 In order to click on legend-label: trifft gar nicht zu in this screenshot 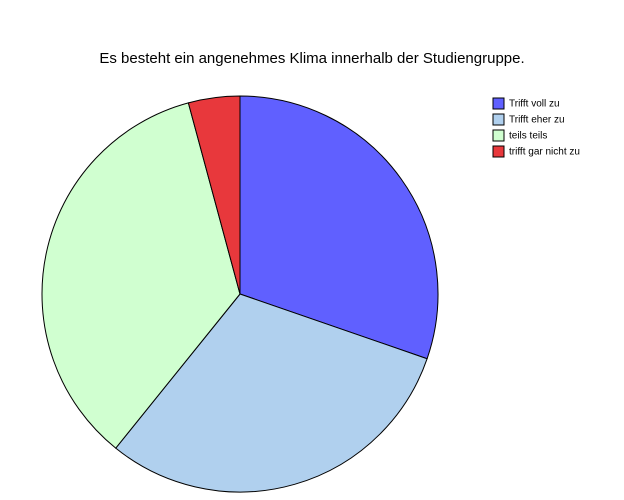, I will do `click(544, 152)`.